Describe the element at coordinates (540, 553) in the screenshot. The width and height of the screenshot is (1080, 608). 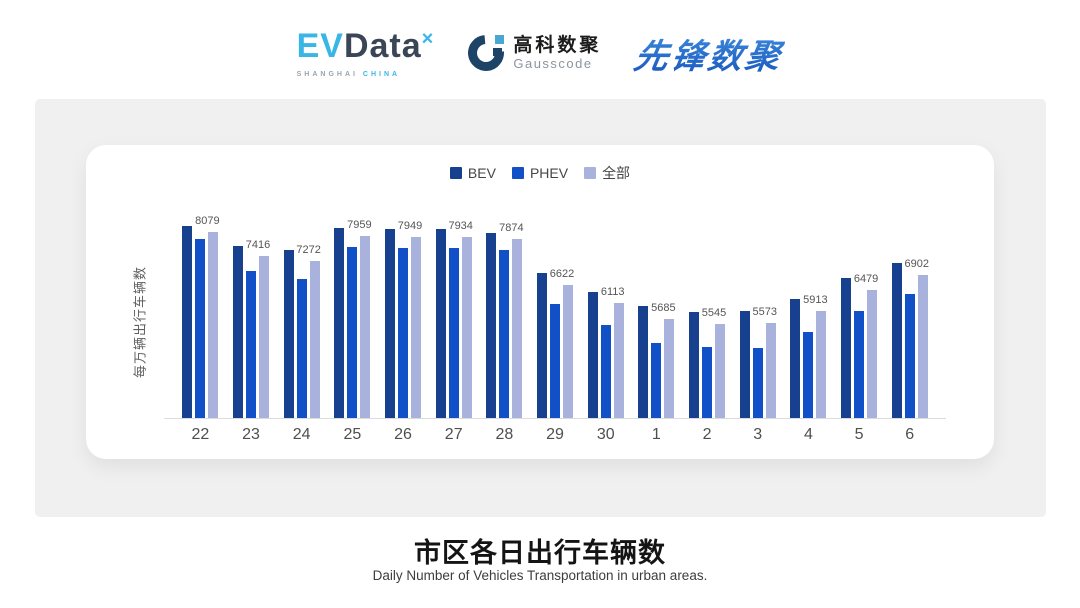
I see `page-title: 市区各日出行车辆数` at that location.